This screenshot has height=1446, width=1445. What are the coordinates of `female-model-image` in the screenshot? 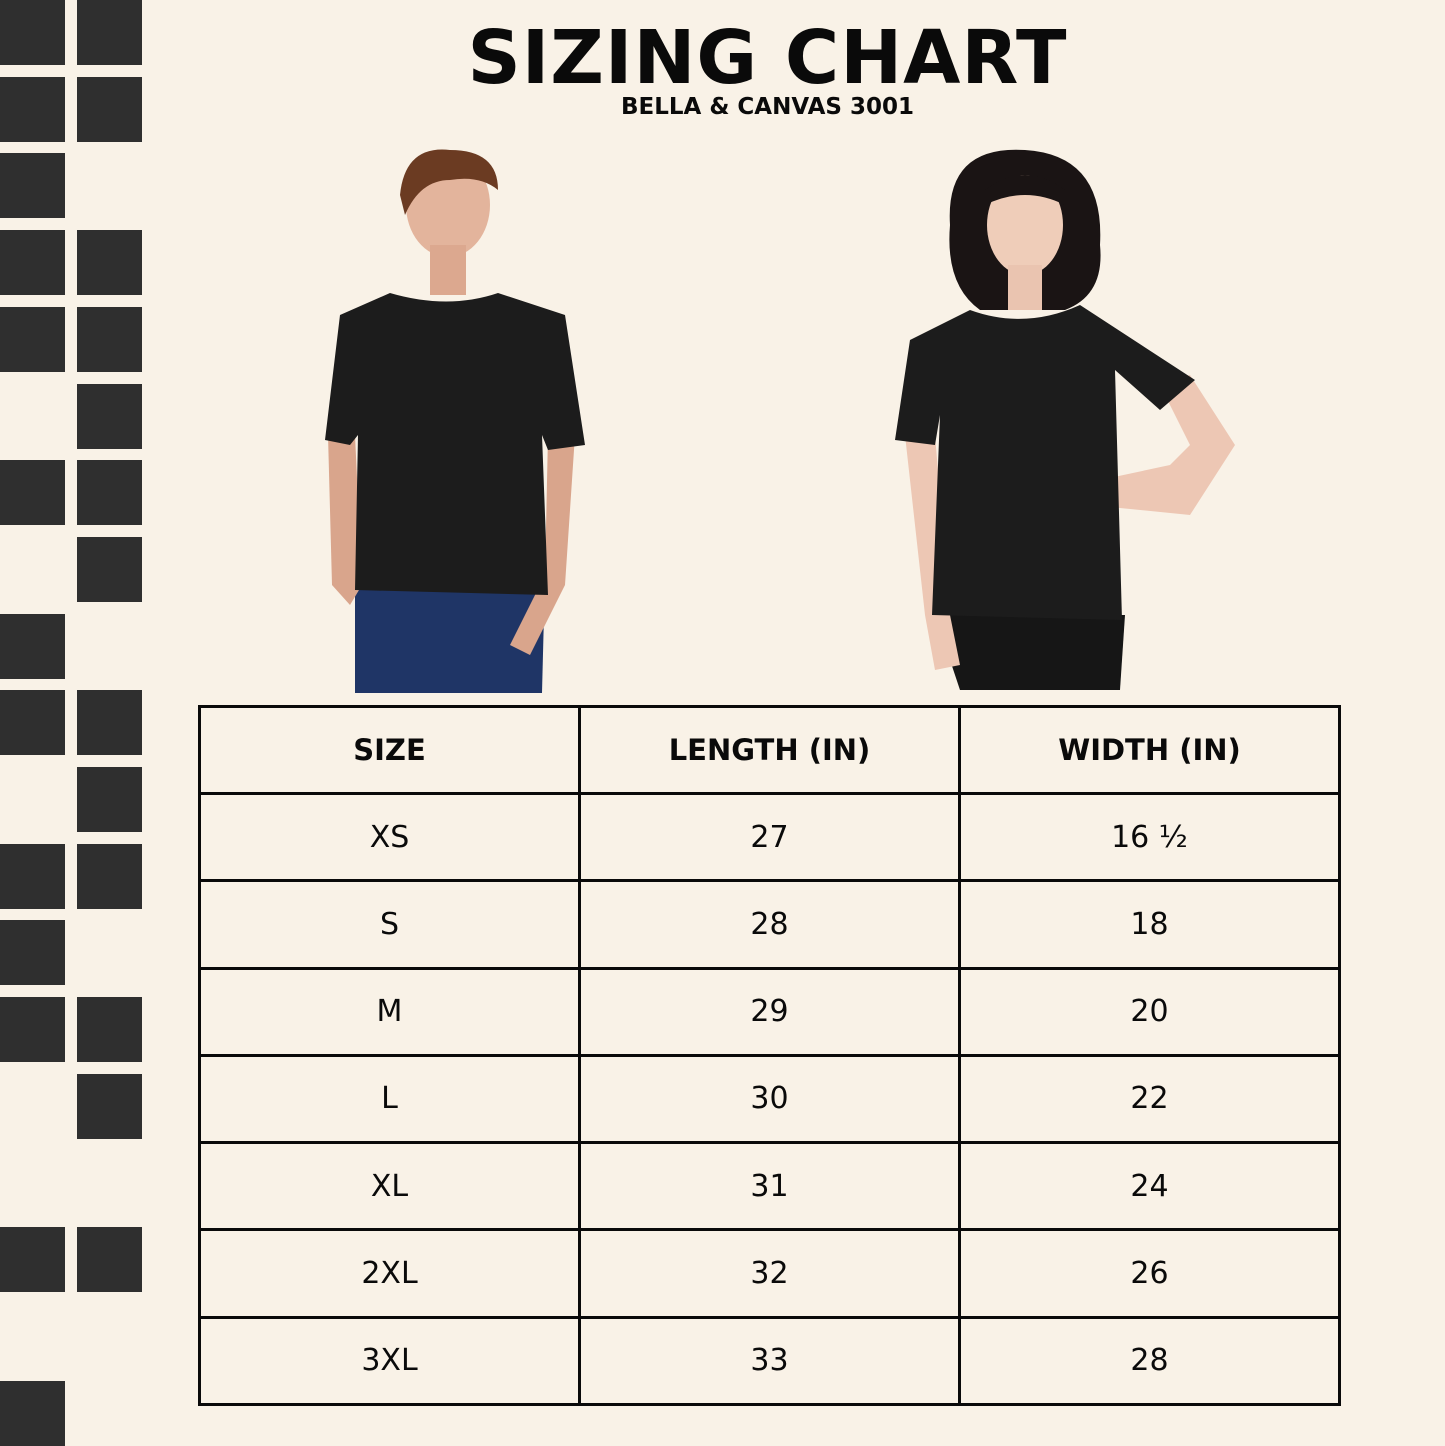 It's located at (1065, 419).